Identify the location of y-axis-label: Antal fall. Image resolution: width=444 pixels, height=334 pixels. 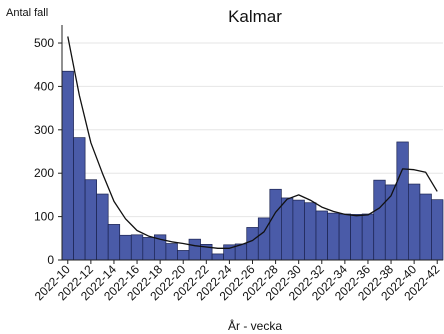
(27, 13).